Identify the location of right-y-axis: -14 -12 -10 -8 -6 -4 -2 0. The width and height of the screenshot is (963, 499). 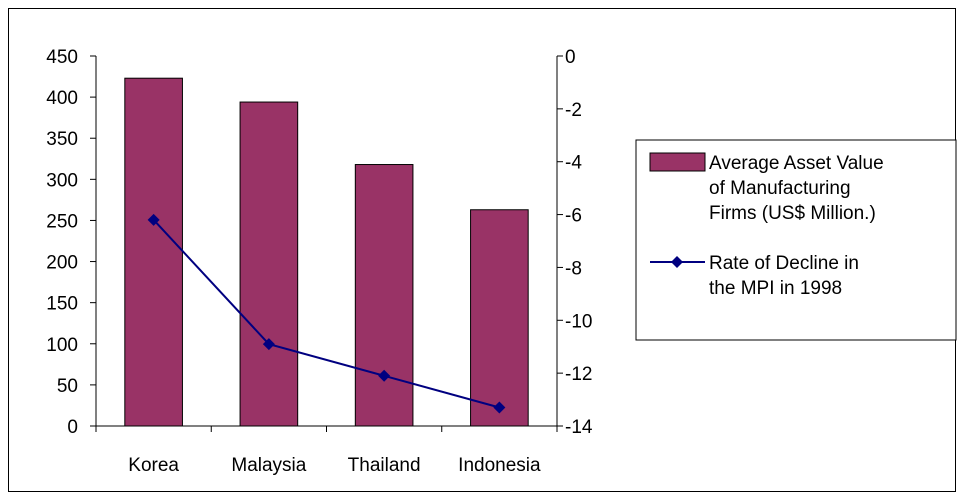
(575, 242).